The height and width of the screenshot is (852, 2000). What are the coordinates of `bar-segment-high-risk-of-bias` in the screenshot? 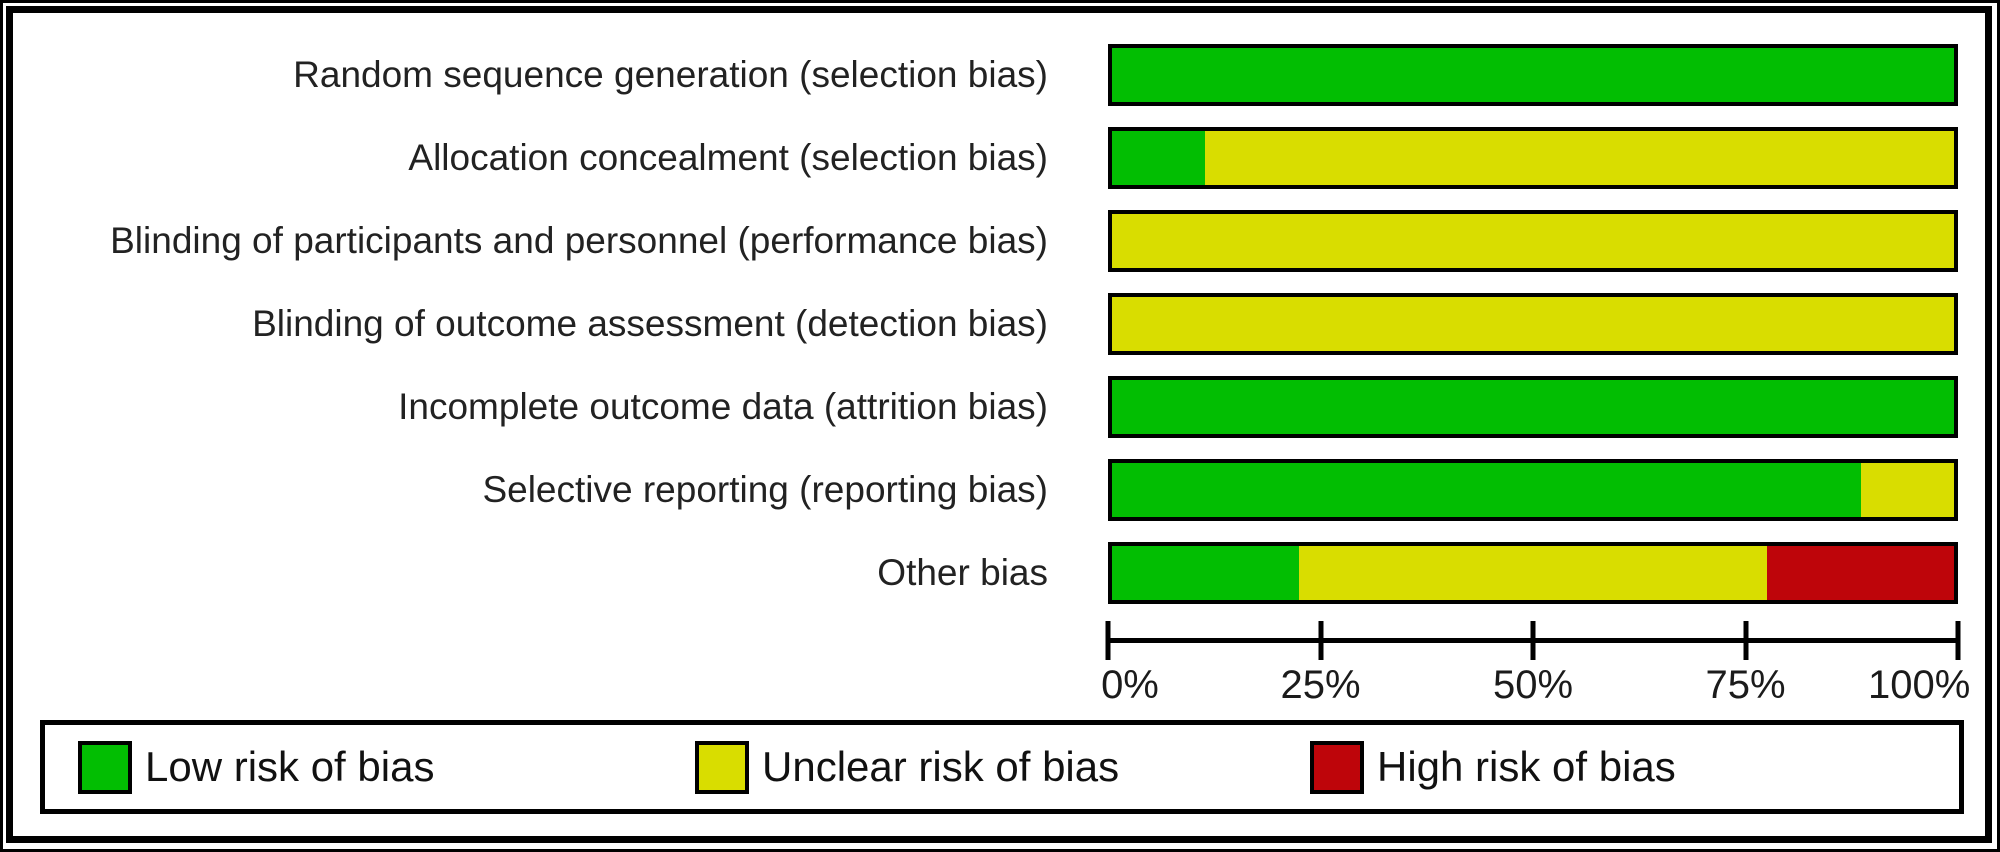 It's located at (1860, 573).